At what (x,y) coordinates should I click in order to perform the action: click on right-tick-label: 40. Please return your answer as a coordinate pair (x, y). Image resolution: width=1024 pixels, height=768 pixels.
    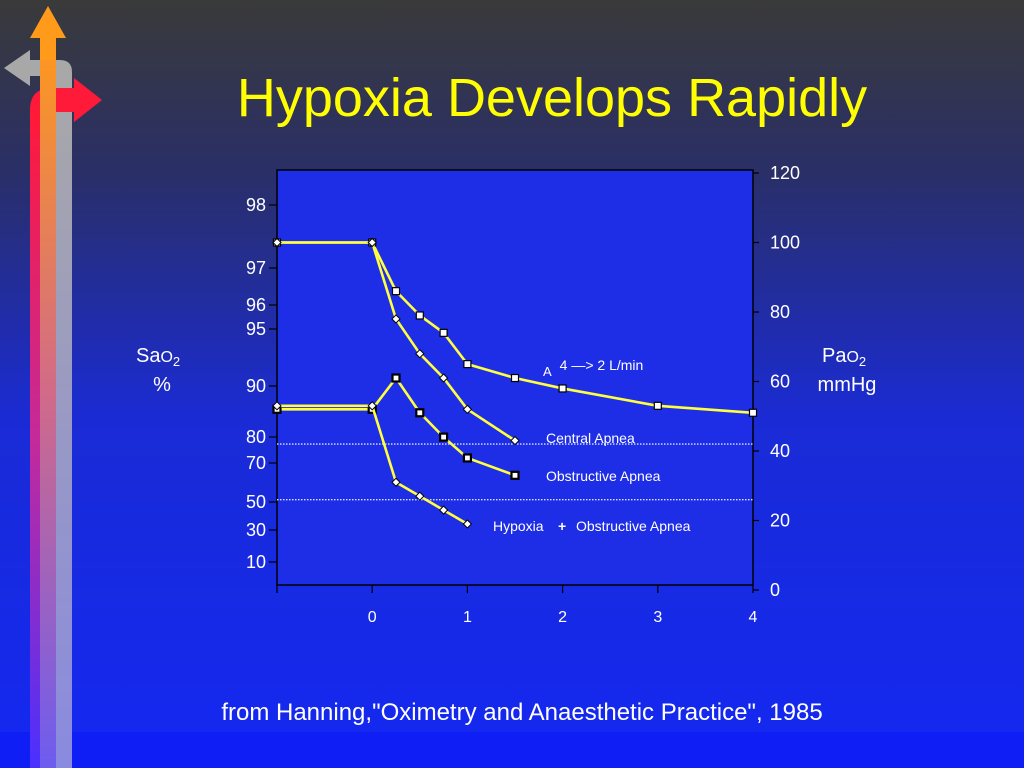
    Looking at the image, I should click on (780, 451).